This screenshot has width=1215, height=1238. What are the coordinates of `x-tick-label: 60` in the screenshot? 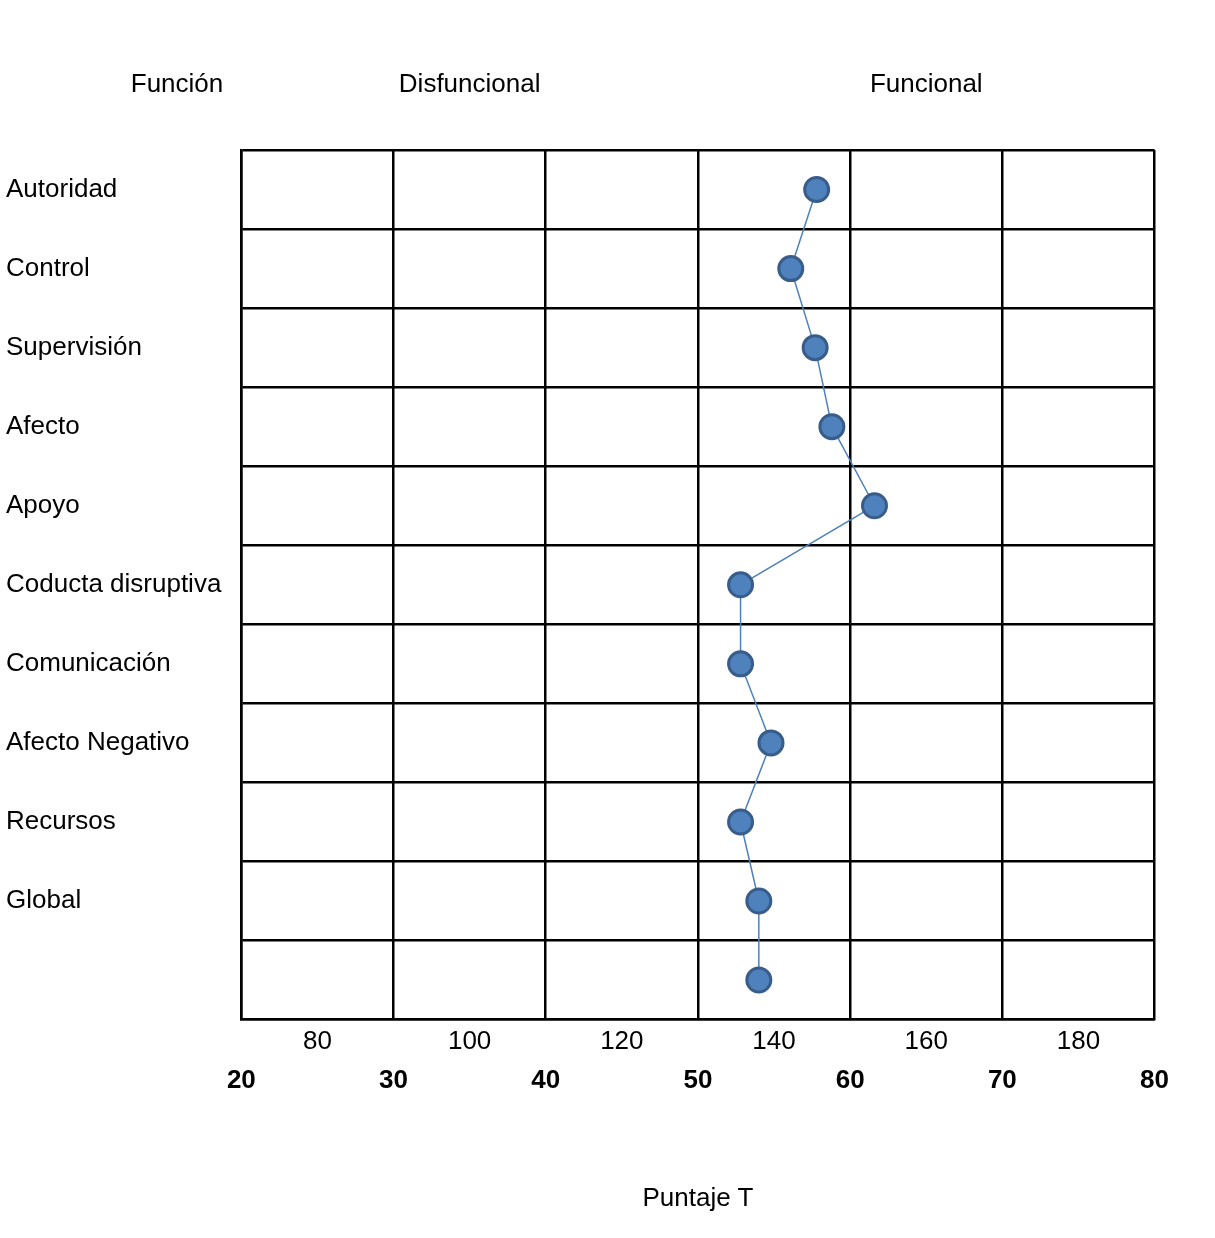 It's located at (850, 1079).